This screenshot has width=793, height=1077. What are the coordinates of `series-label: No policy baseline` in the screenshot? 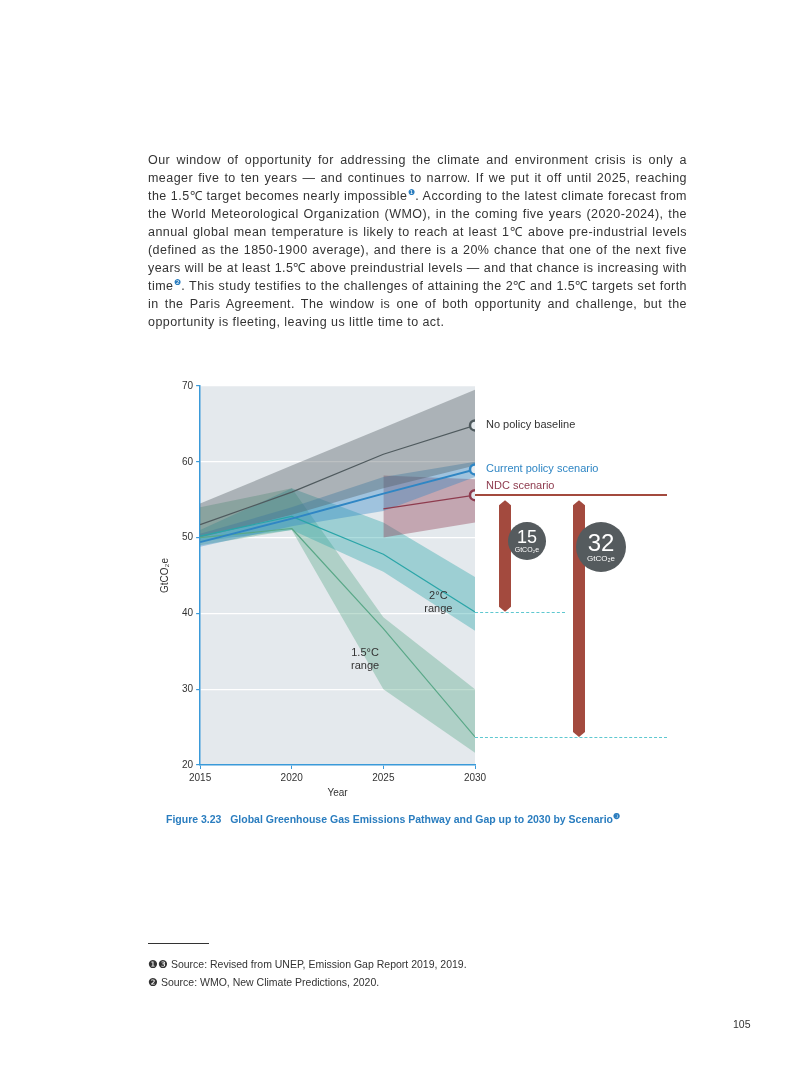 It's located at (531, 424).